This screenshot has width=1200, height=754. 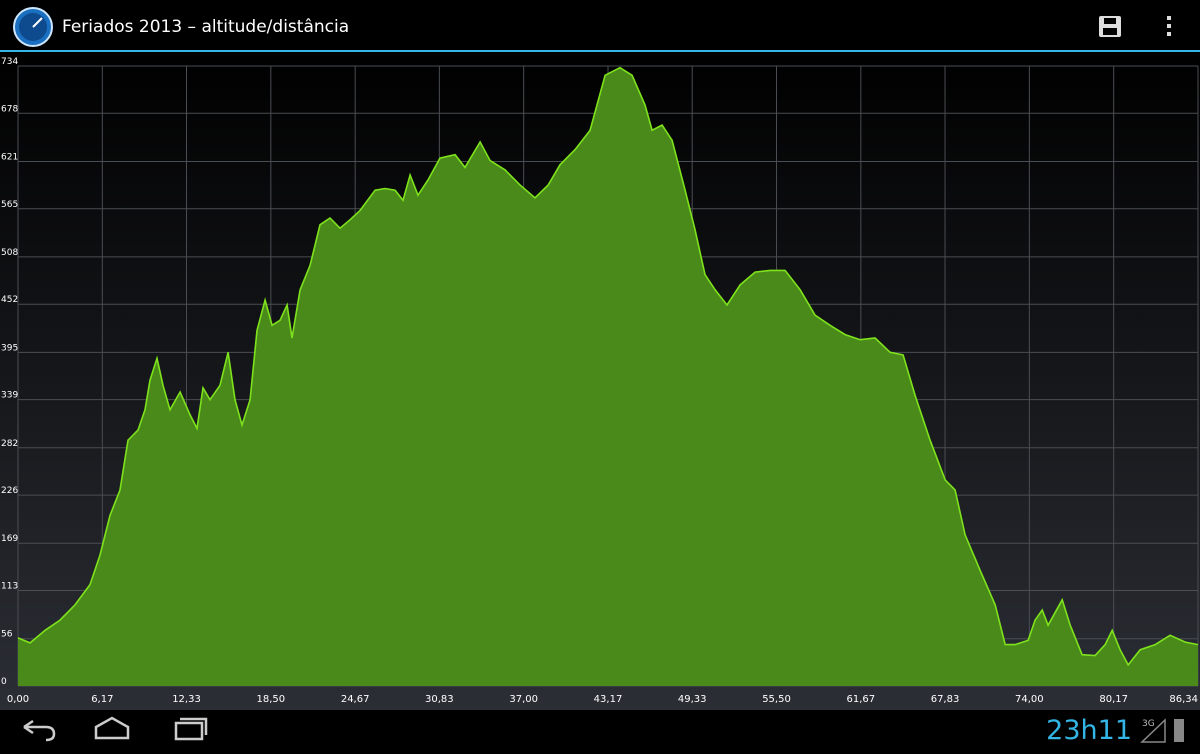 I want to click on x-tick-label: 30,83, so click(x=439, y=699).